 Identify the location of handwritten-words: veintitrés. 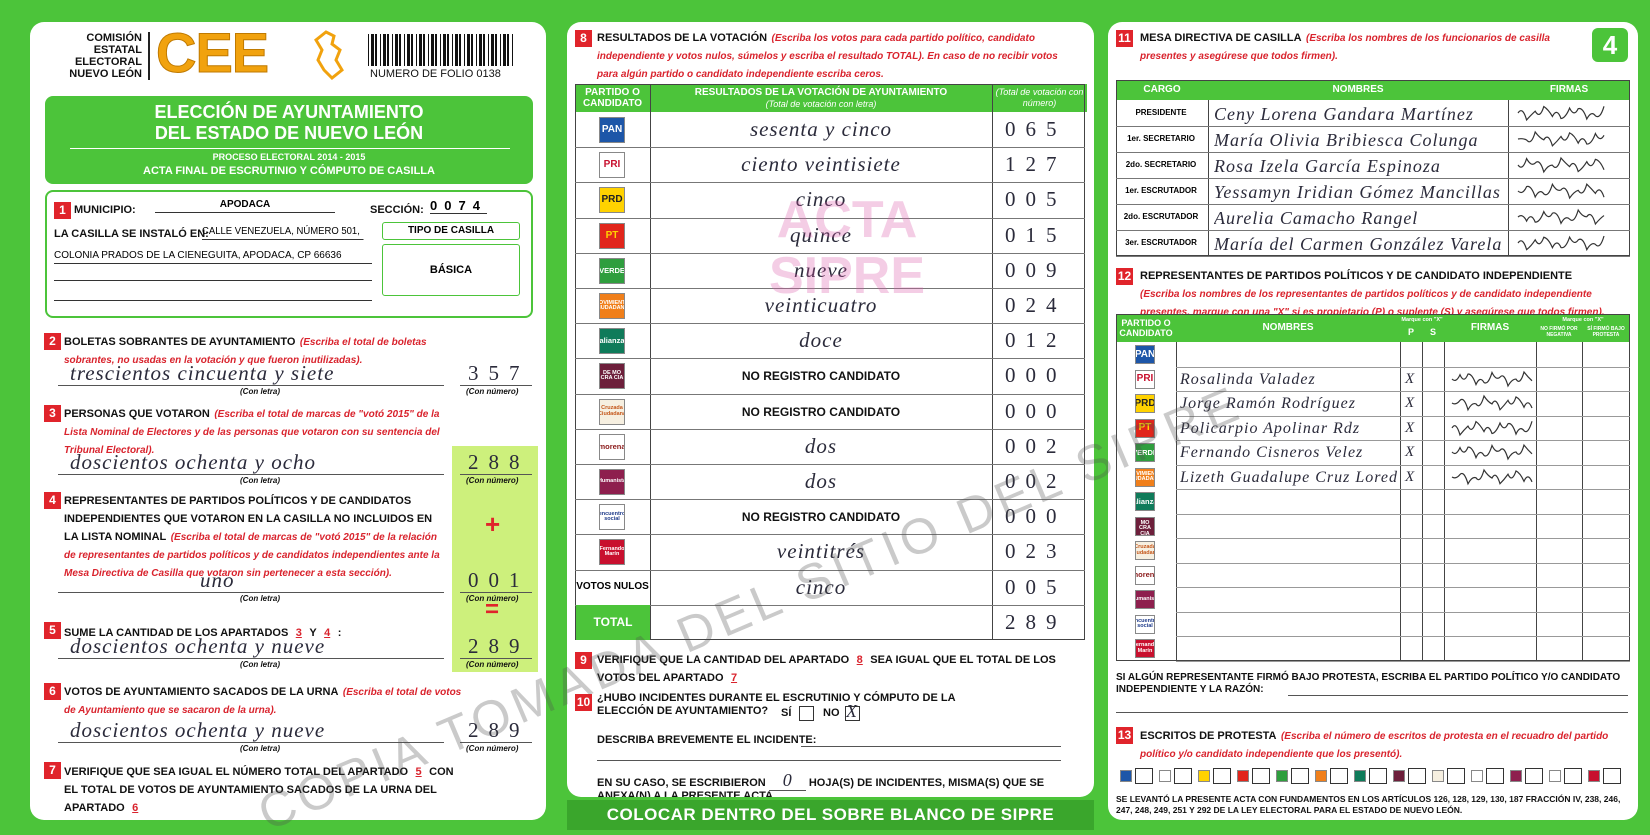
(821, 551).